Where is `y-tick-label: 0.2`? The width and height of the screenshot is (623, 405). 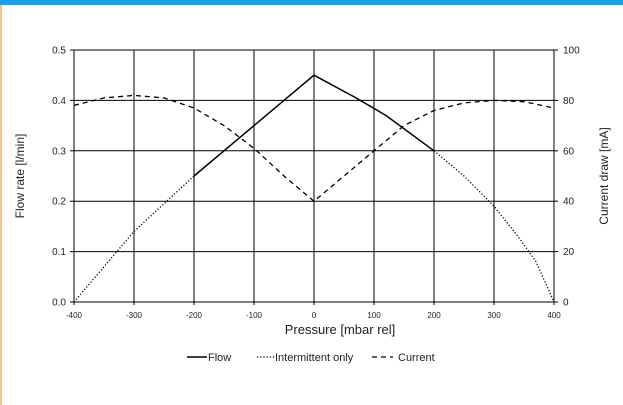
y-tick-label: 0.2 is located at coordinates (59, 202).